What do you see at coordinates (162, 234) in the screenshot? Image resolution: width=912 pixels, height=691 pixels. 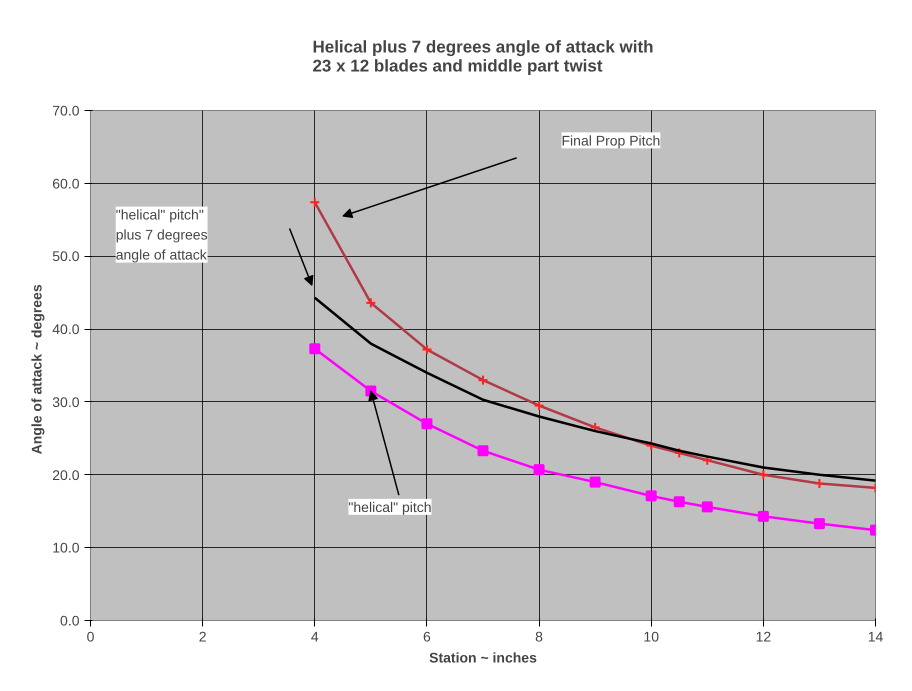 I see `annotation: "helical" pitch" plus 7 degrees angle of attack` at bounding box center [162, 234].